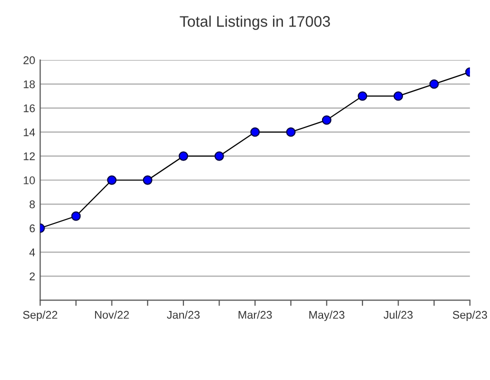 This screenshot has height=380, width=490. I want to click on y-tick-label: 6, so click(32, 228).